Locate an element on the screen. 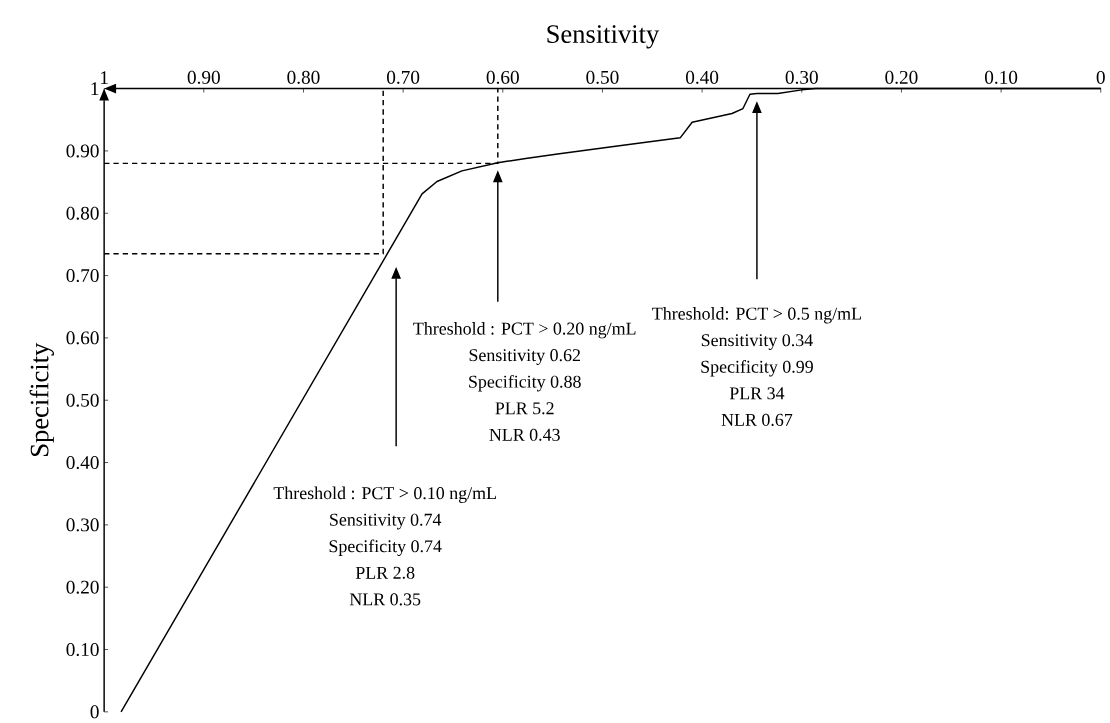 This screenshot has height=723, width=1110. annotation: PLR 34 is located at coordinates (757, 393).